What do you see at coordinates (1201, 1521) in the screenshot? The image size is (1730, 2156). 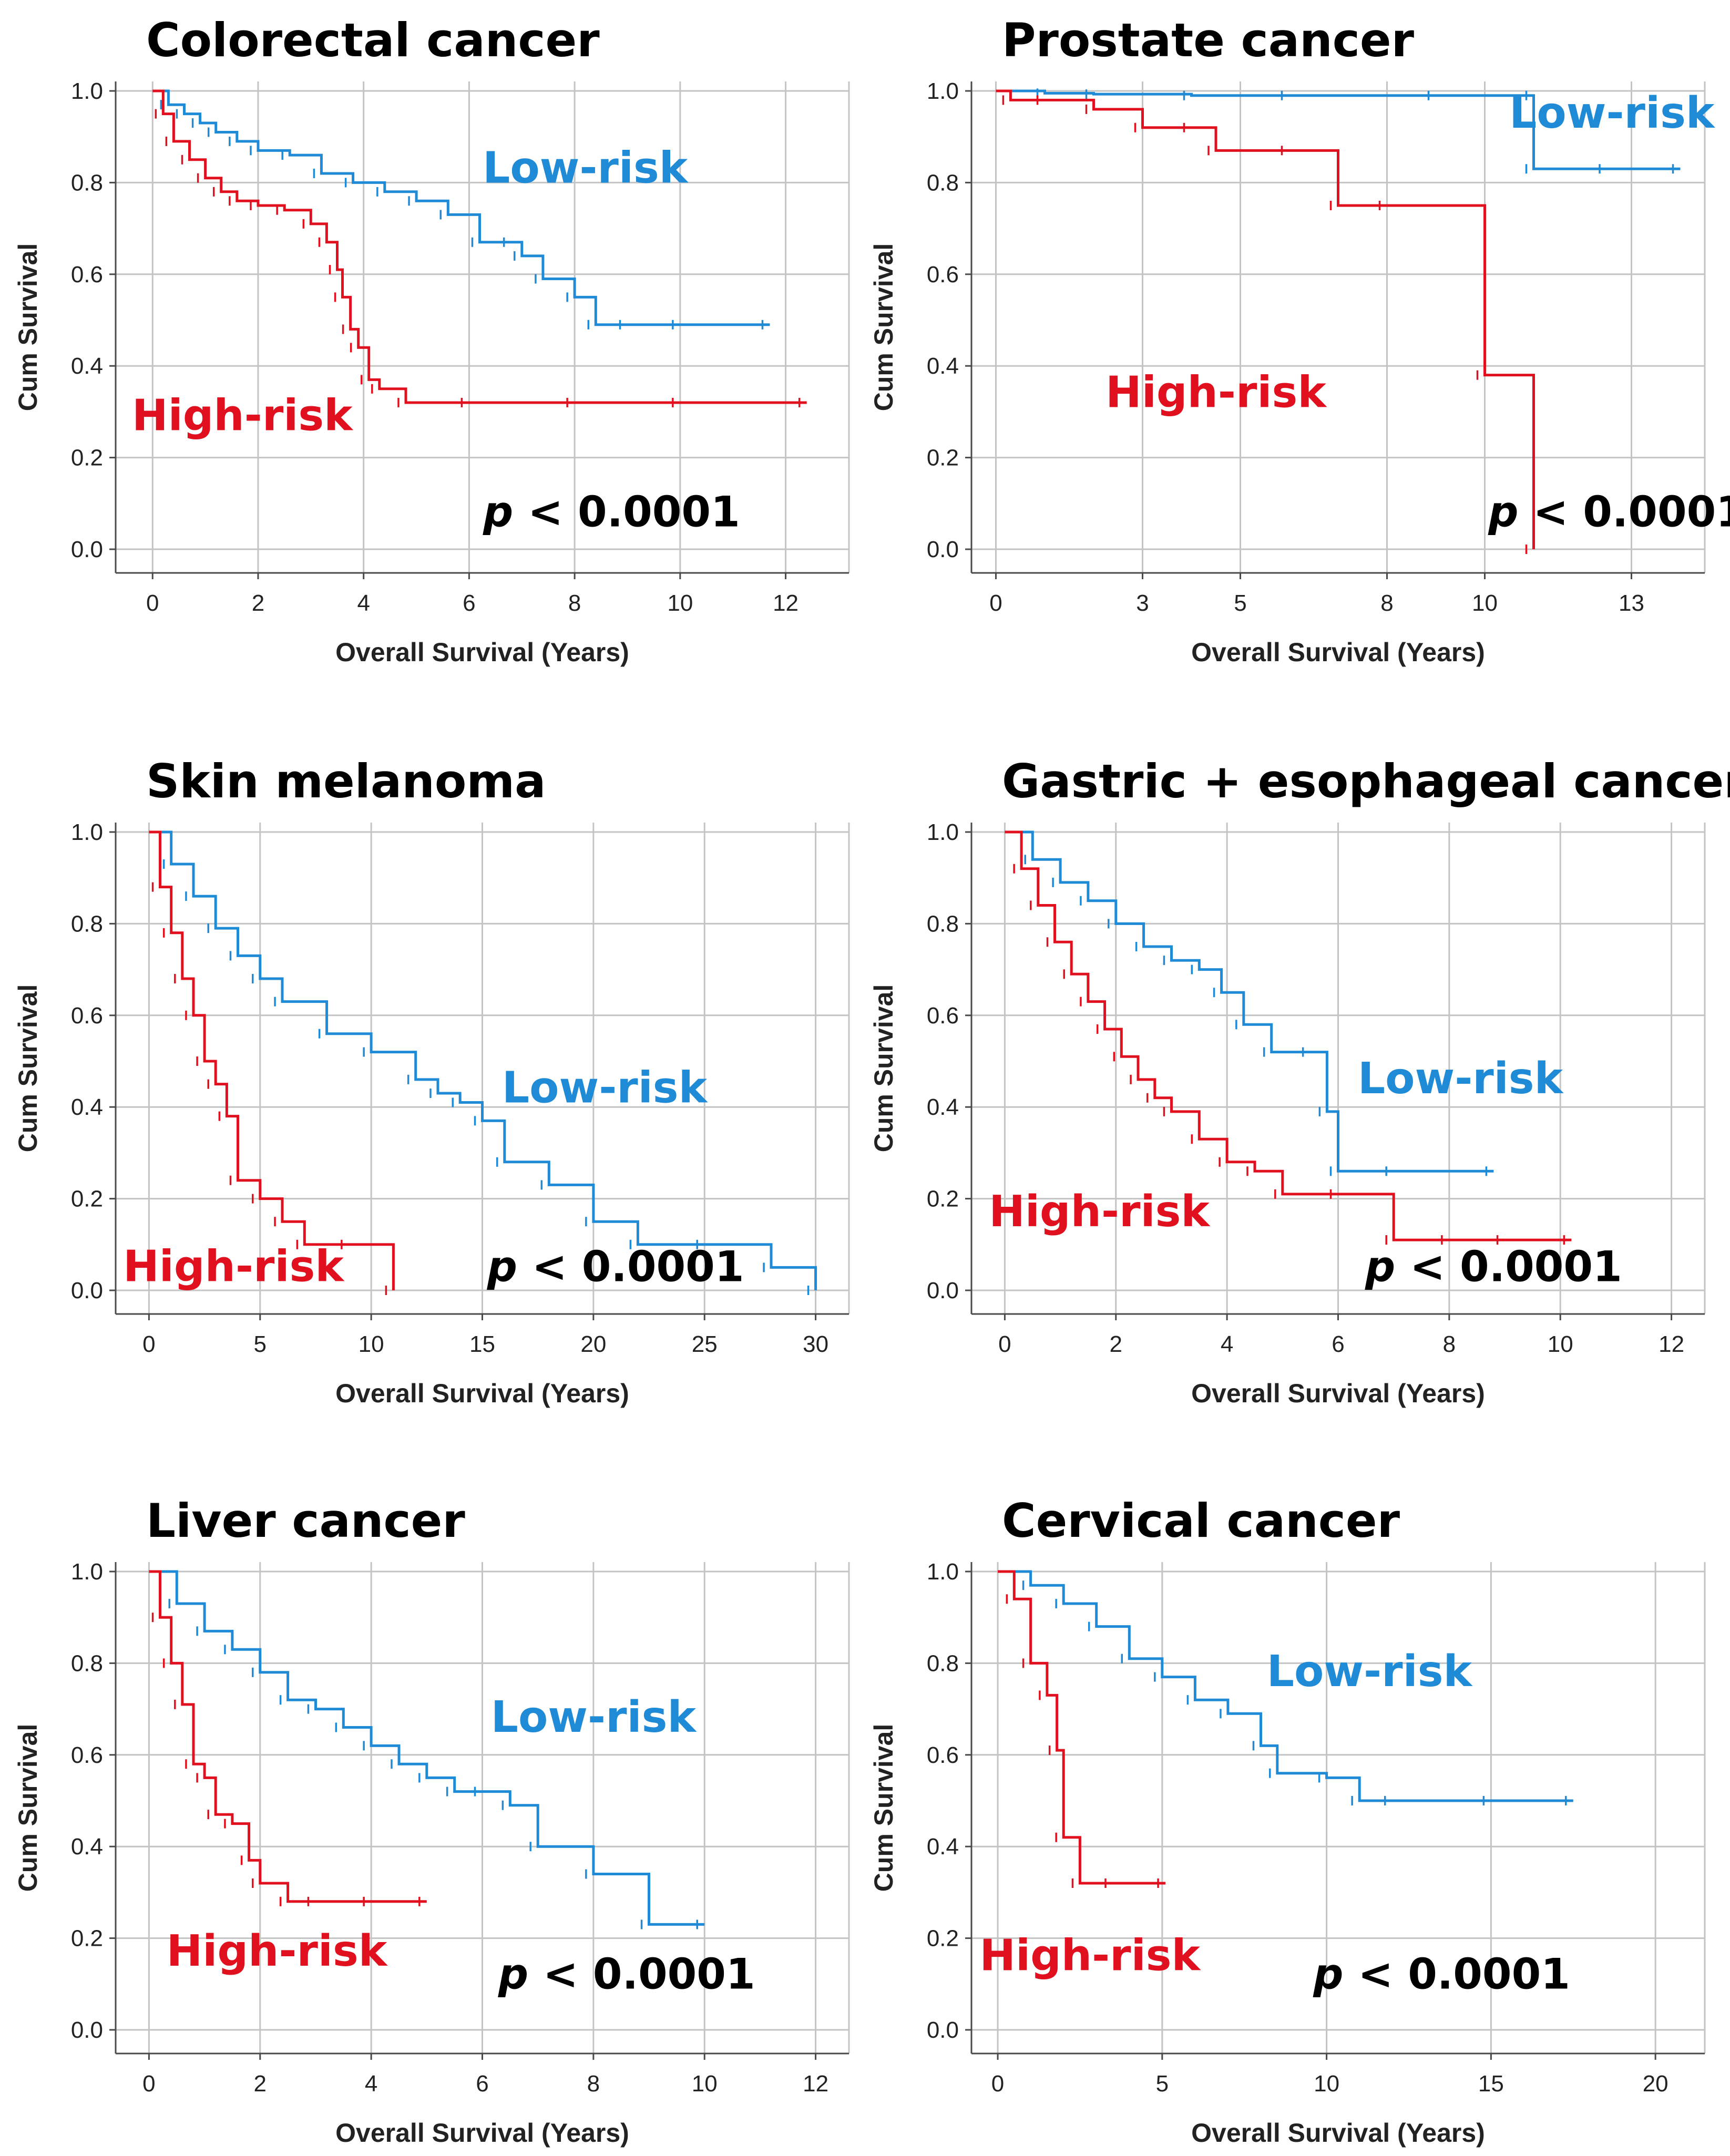 I see `chart-title: Cervical cancer` at bounding box center [1201, 1521].